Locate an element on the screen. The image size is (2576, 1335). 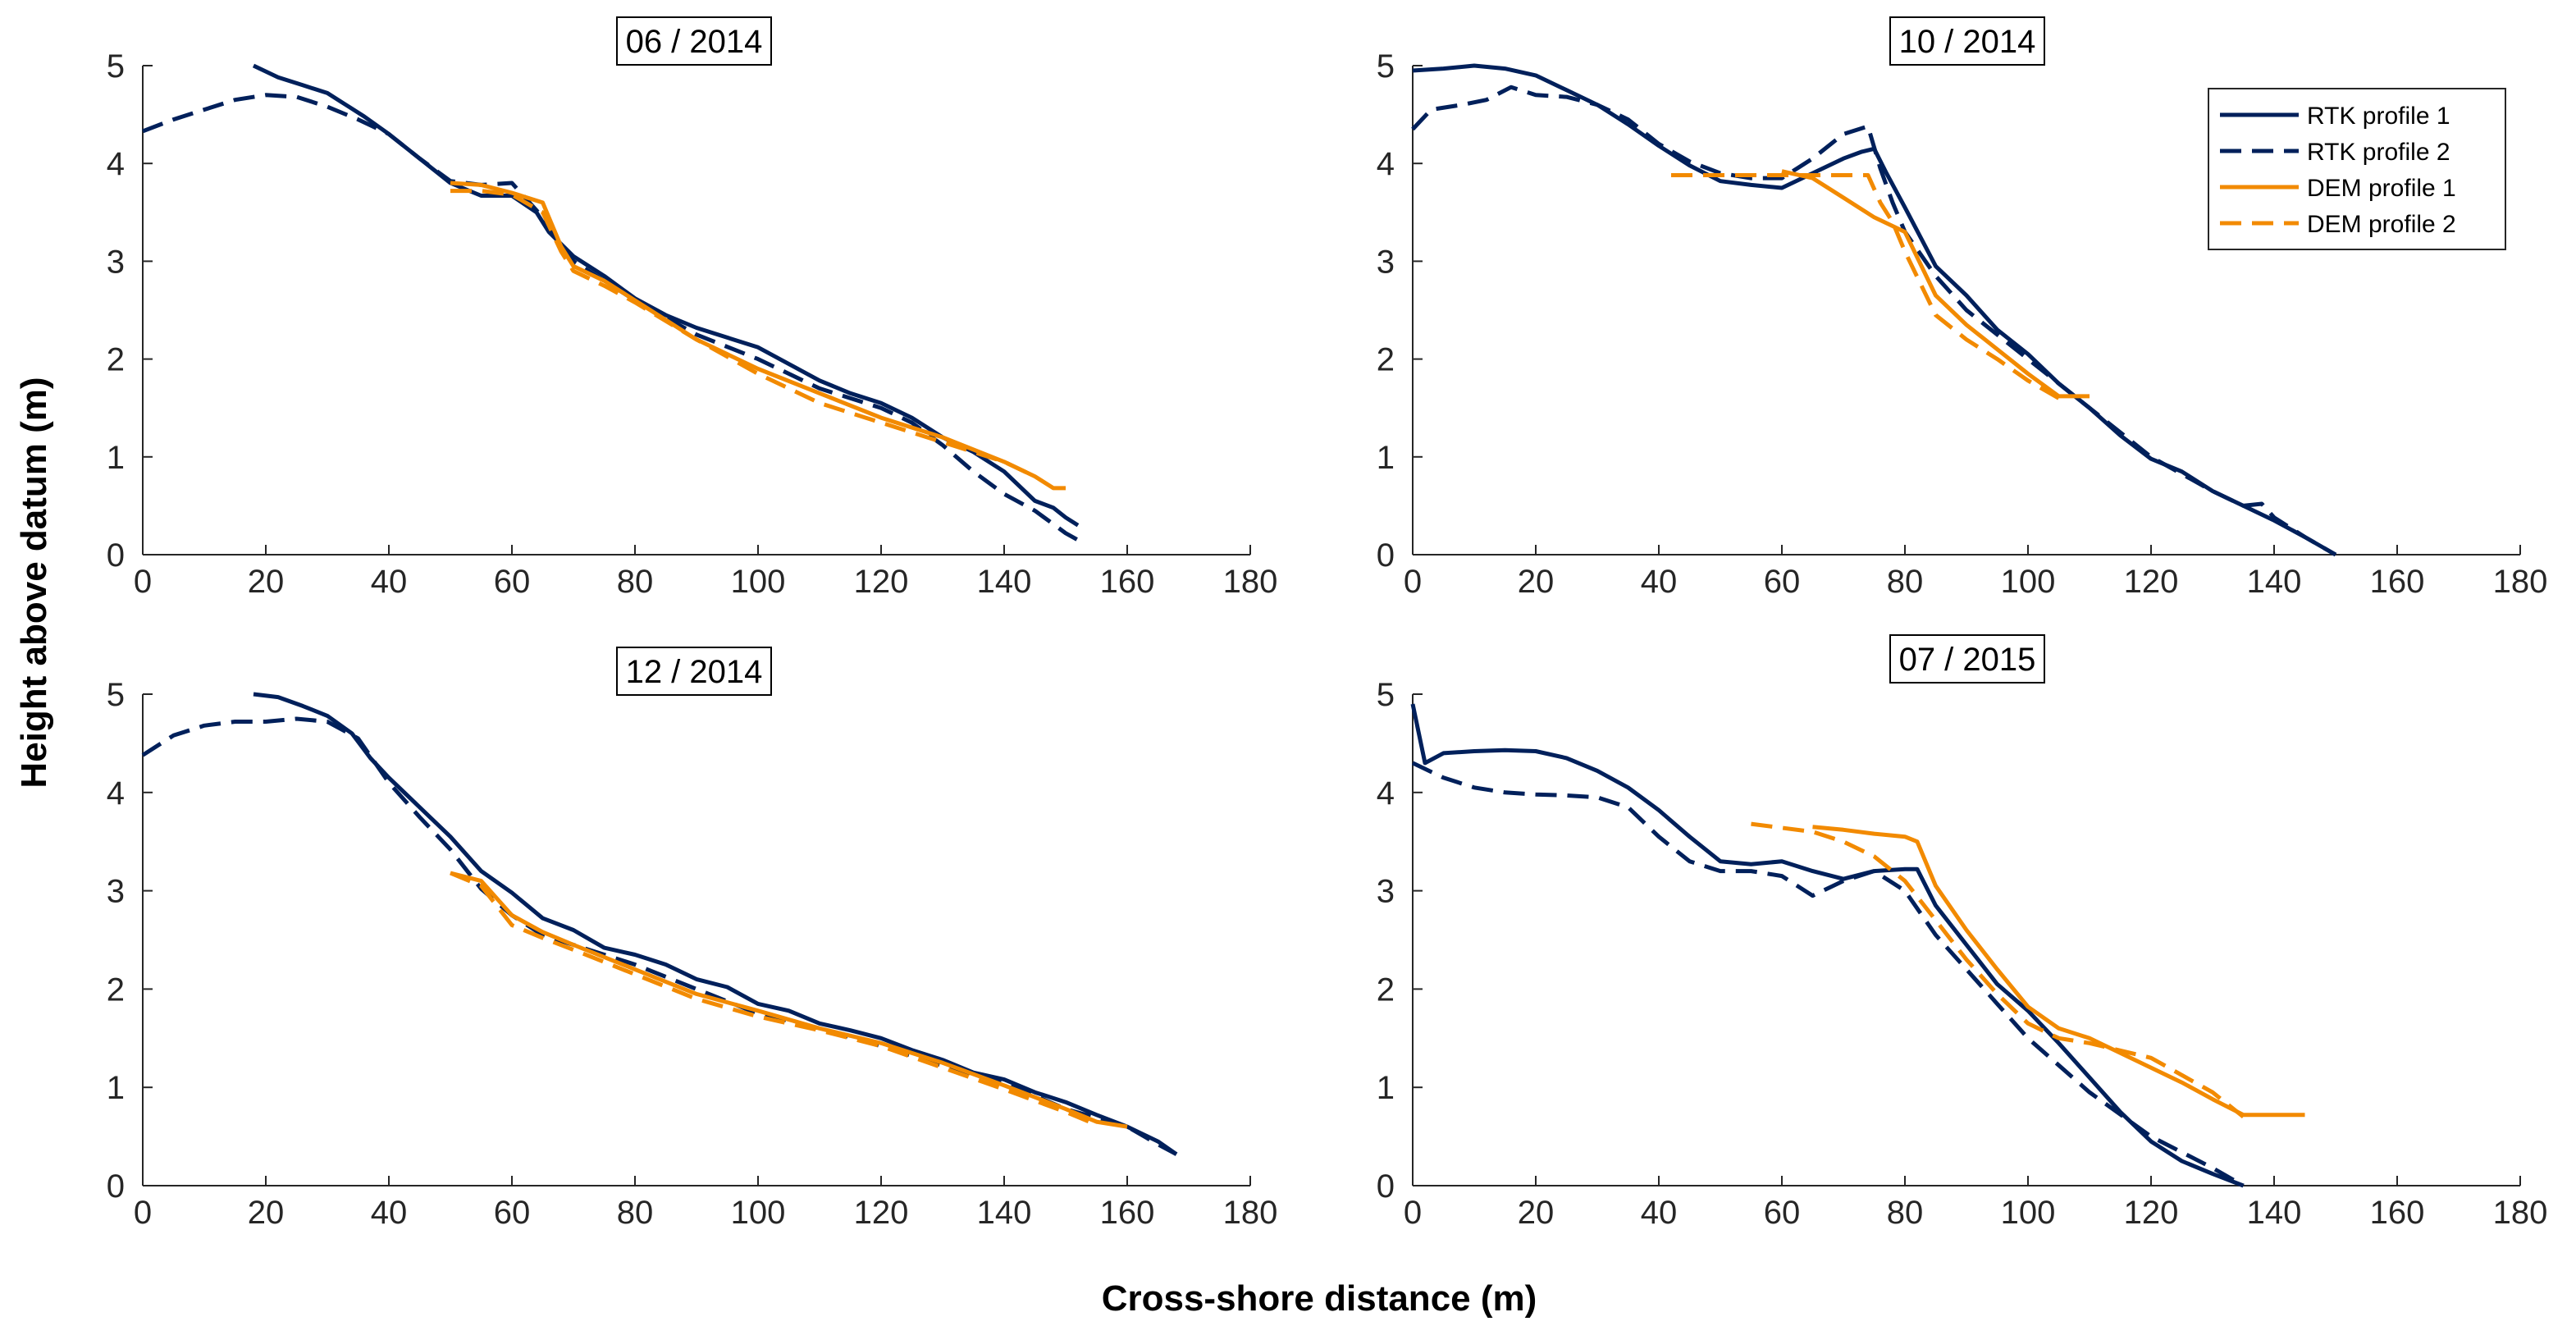
x-axis-label: Cross-shore distance (m) is located at coordinates (1319, 1298).